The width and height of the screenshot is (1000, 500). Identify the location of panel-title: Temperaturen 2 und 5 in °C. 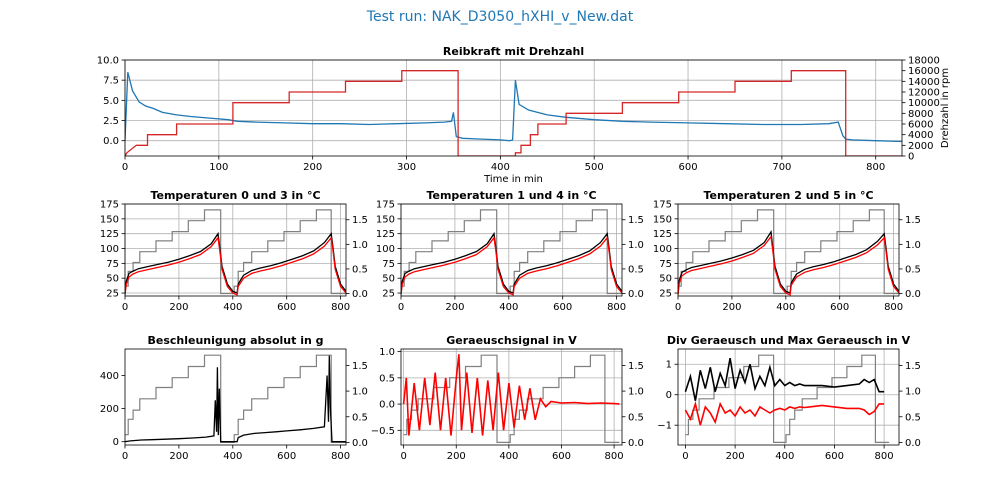
(788, 195).